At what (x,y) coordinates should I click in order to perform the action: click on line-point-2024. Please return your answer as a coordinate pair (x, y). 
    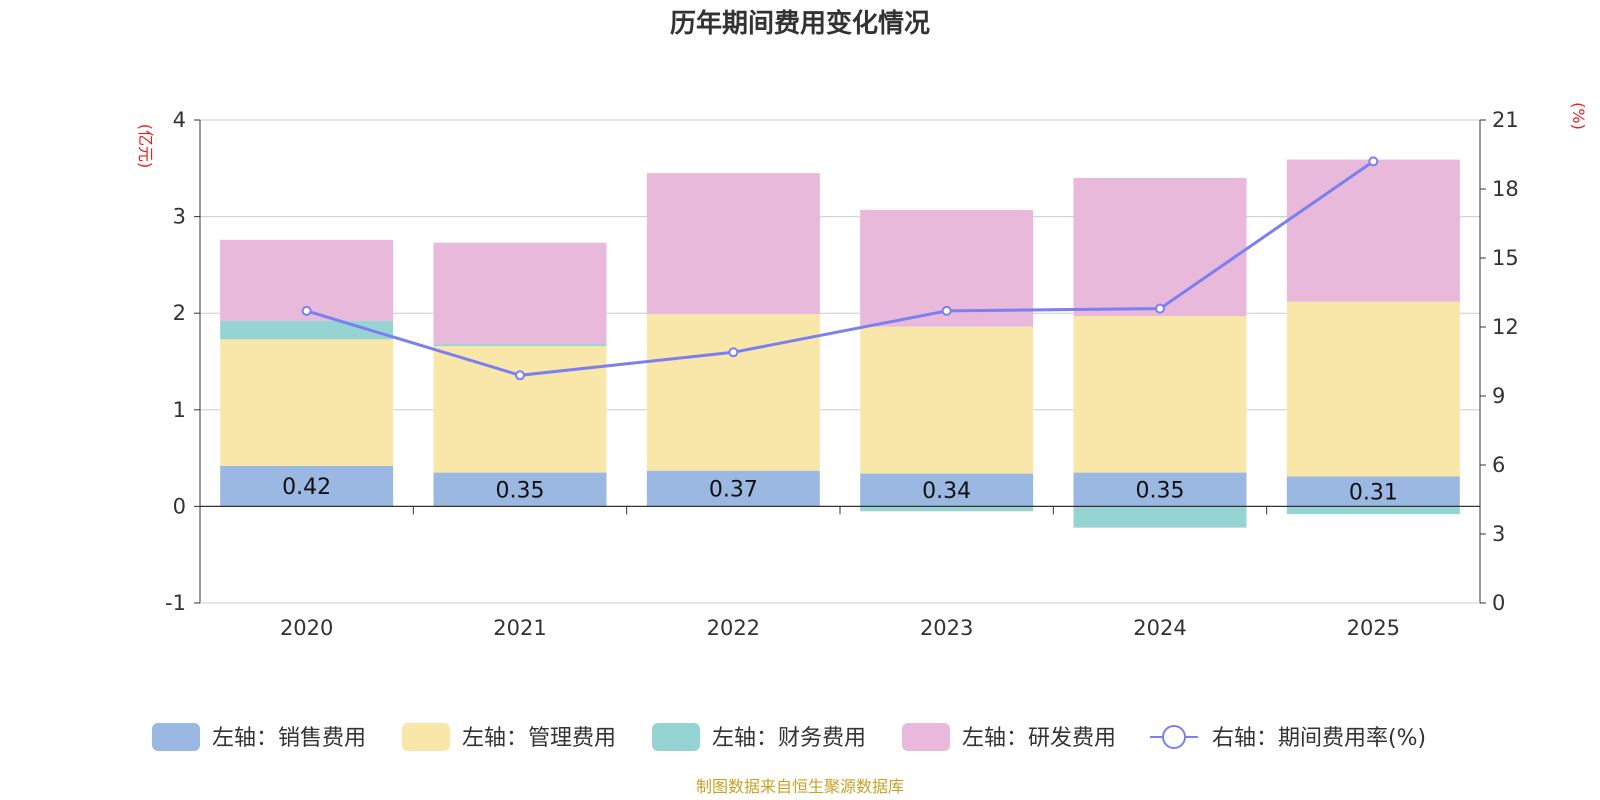
    Looking at the image, I should click on (1160, 308).